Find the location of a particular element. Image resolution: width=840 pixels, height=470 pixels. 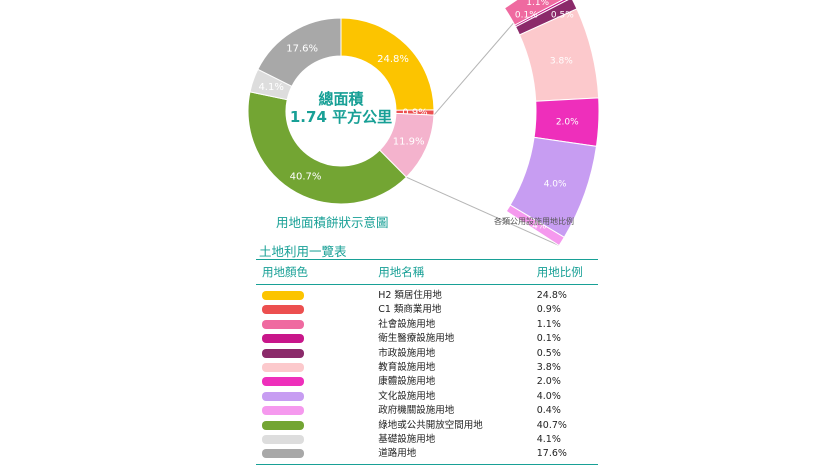

land-name: C1 類商業用地 is located at coordinates (410, 310).